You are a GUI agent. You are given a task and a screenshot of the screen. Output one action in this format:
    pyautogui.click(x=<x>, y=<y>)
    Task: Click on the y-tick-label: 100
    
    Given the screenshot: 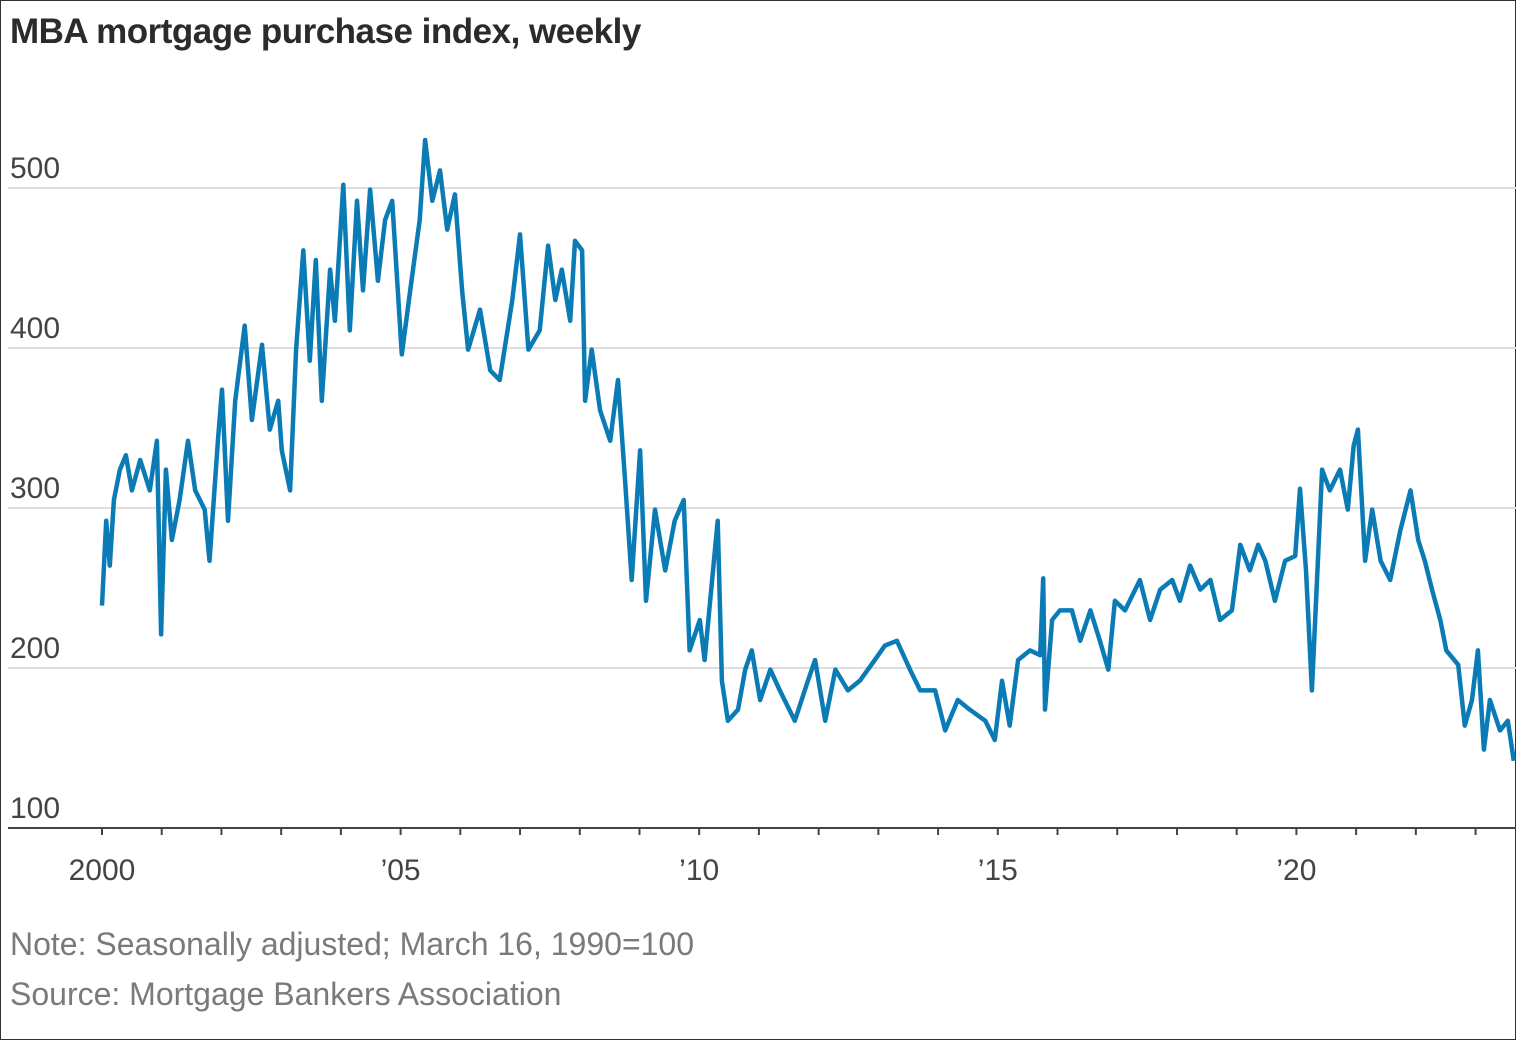 What is the action you would take?
    pyautogui.click(x=35, y=808)
    